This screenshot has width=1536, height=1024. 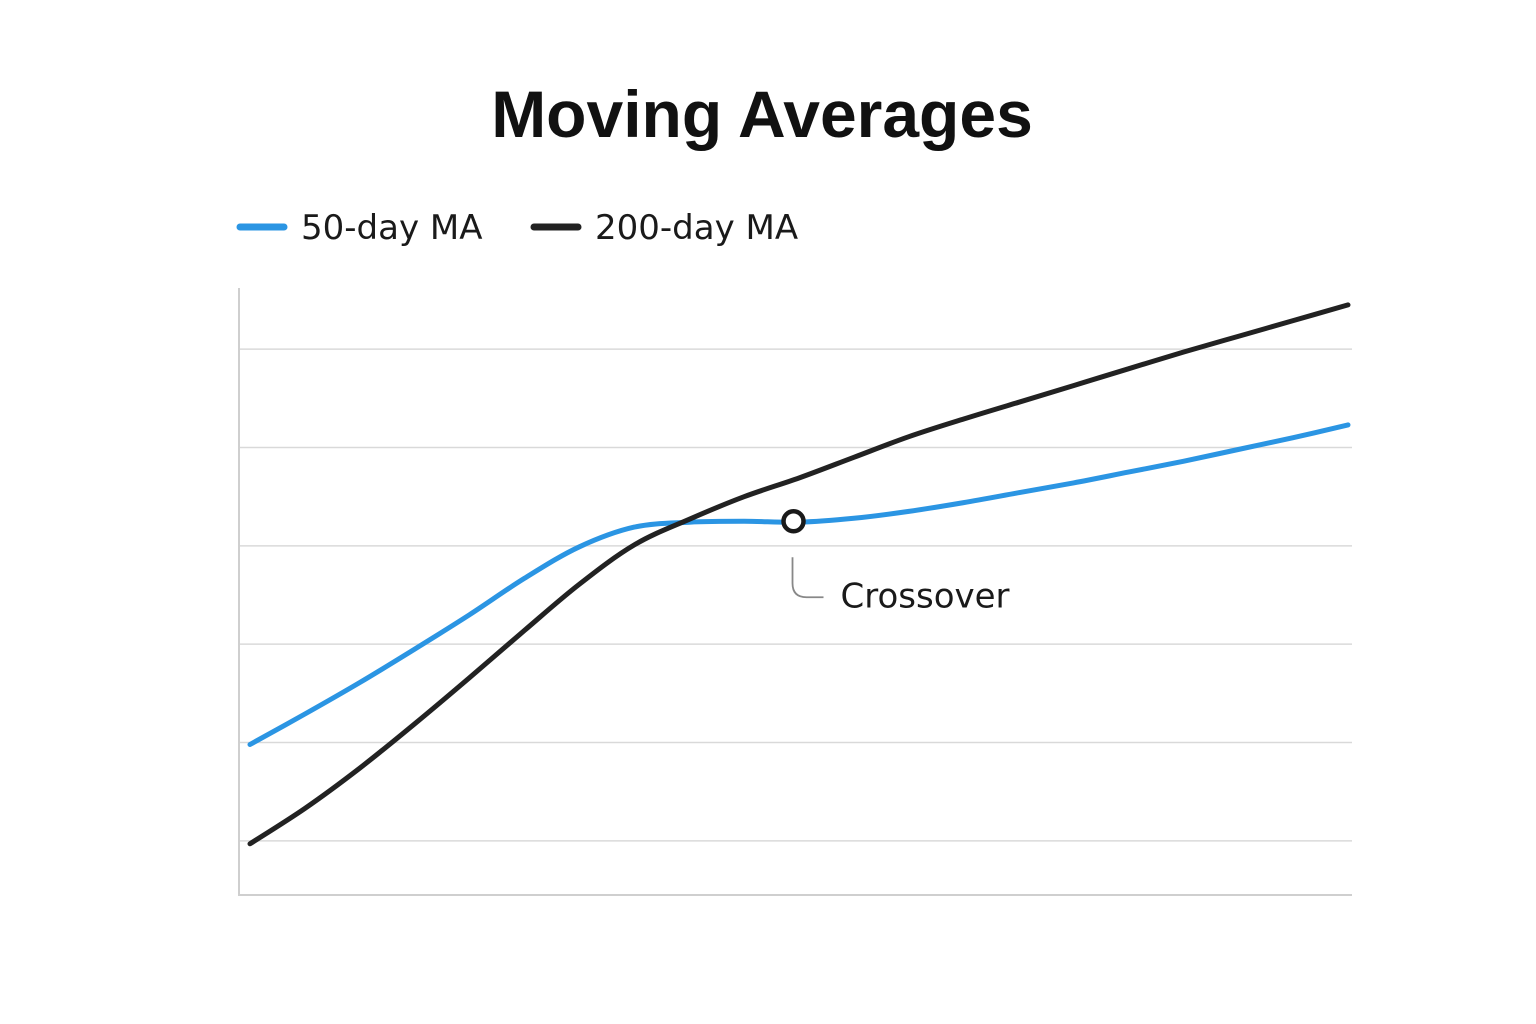 What do you see at coordinates (696, 228) in the screenshot?
I see `legend-label-200-day-ma: 200-day MA` at bounding box center [696, 228].